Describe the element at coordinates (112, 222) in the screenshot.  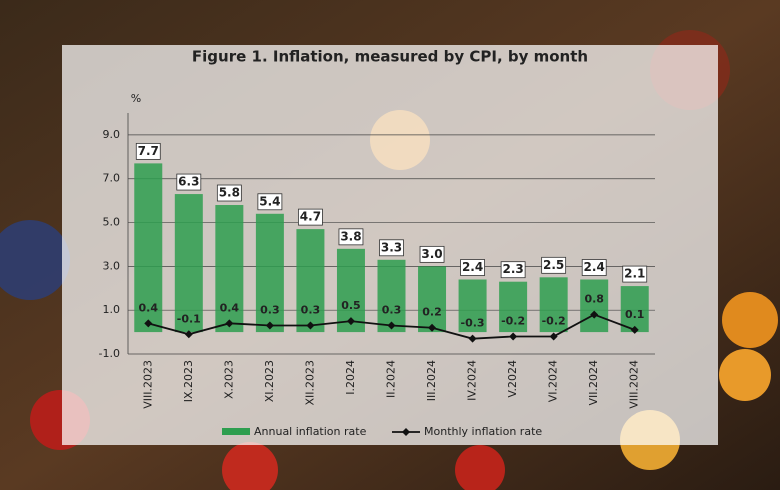
I see `y-tick-label: 5.0` at that location.